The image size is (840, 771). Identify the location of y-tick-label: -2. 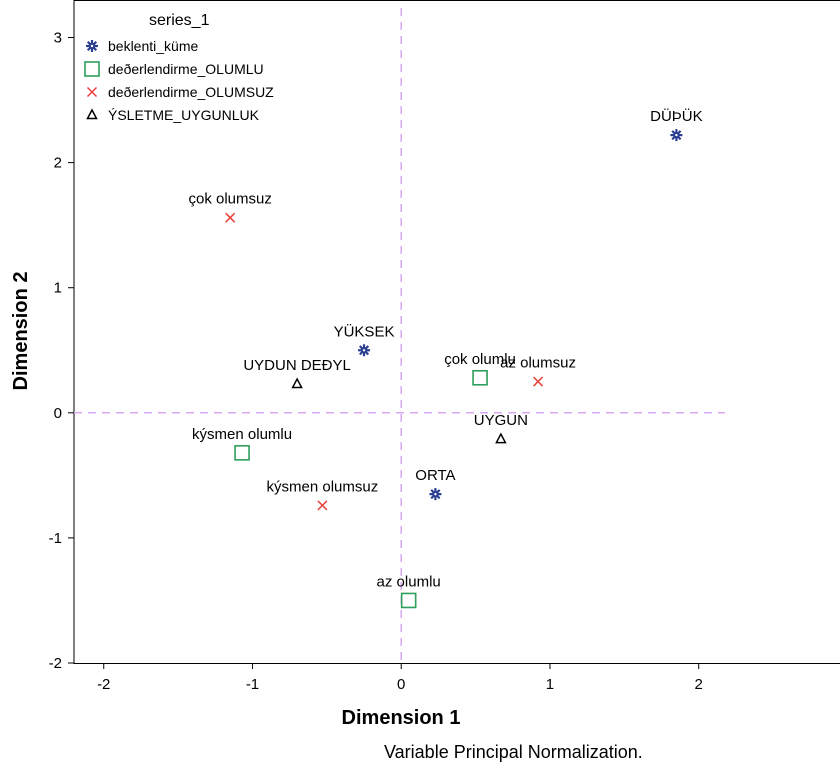
(55, 663).